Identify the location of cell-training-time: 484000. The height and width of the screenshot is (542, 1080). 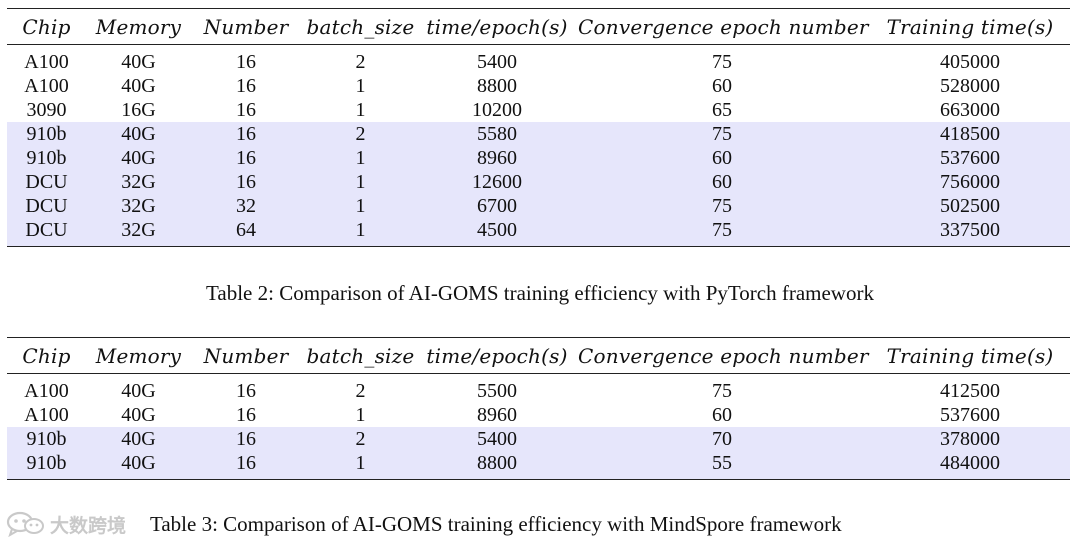
(970, 465).